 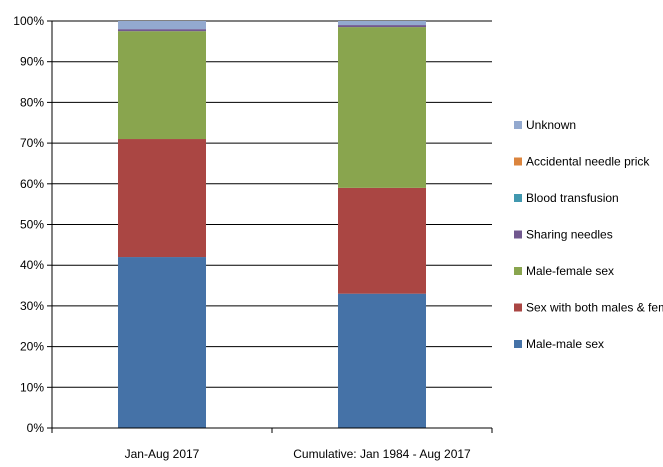 What do you see at coordinates (565, 344) in the screenshot?
I see `legend-label: Male-male sex` at bounding box center [565, 344].